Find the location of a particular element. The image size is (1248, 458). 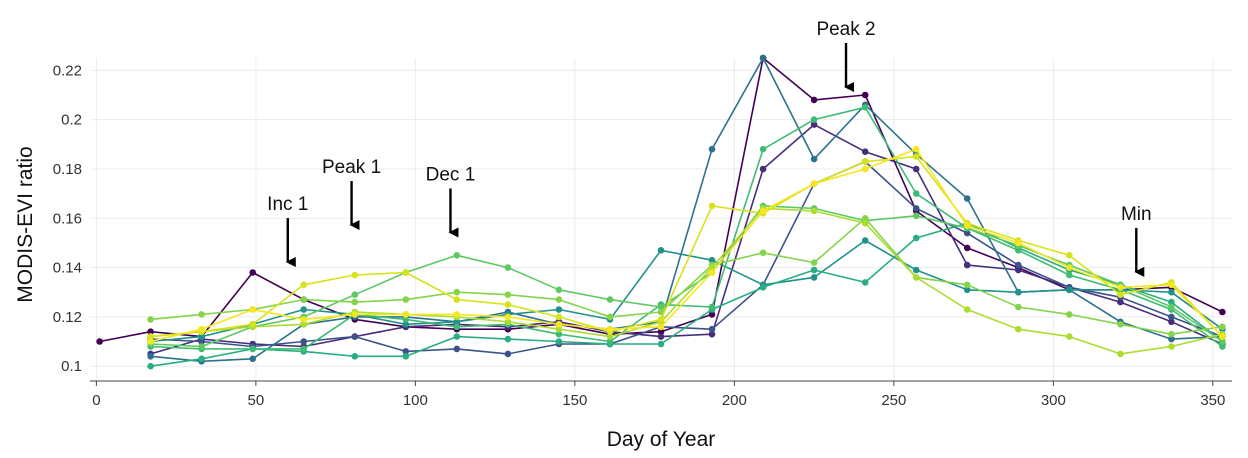

annotation-label: Min is located at coordinates (1136, 214).